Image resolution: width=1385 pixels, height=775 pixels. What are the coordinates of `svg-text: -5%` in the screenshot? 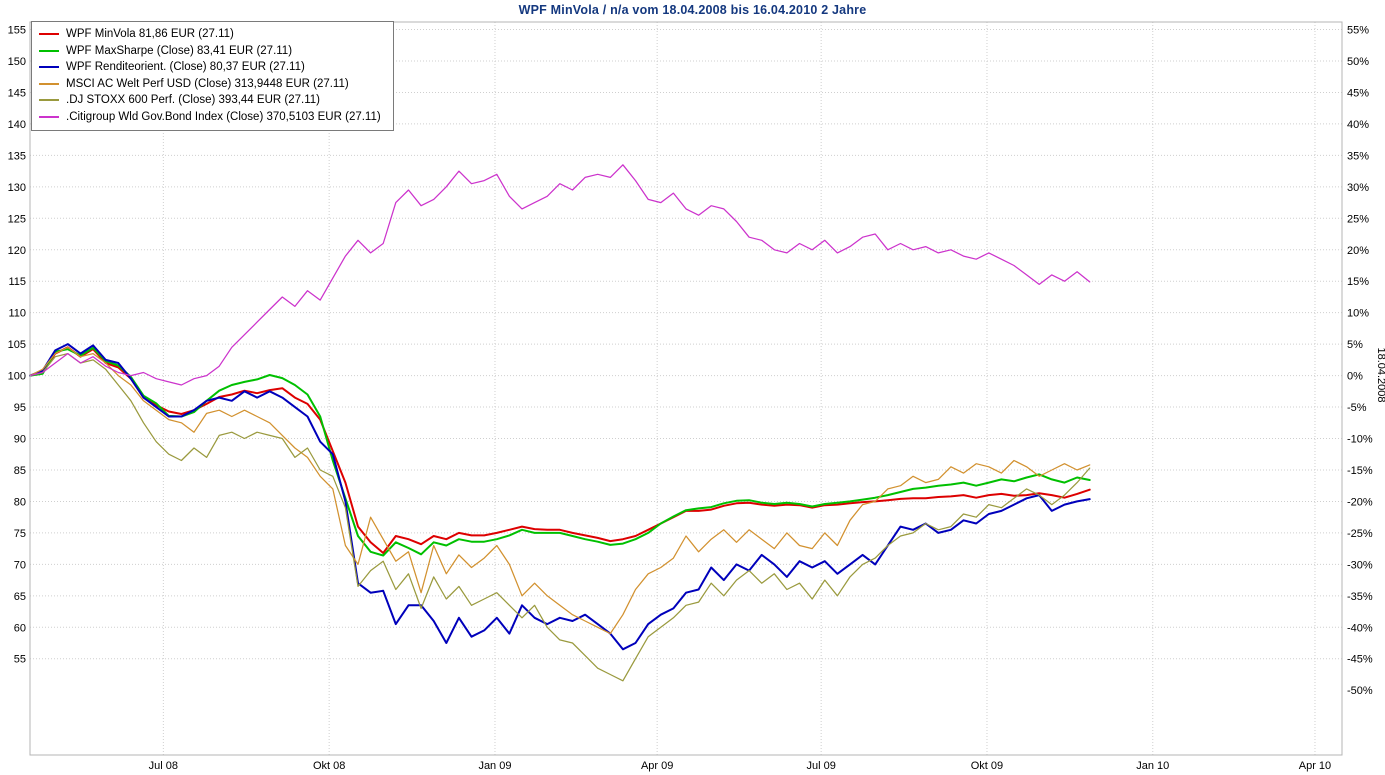 It's located at (1357, 408).